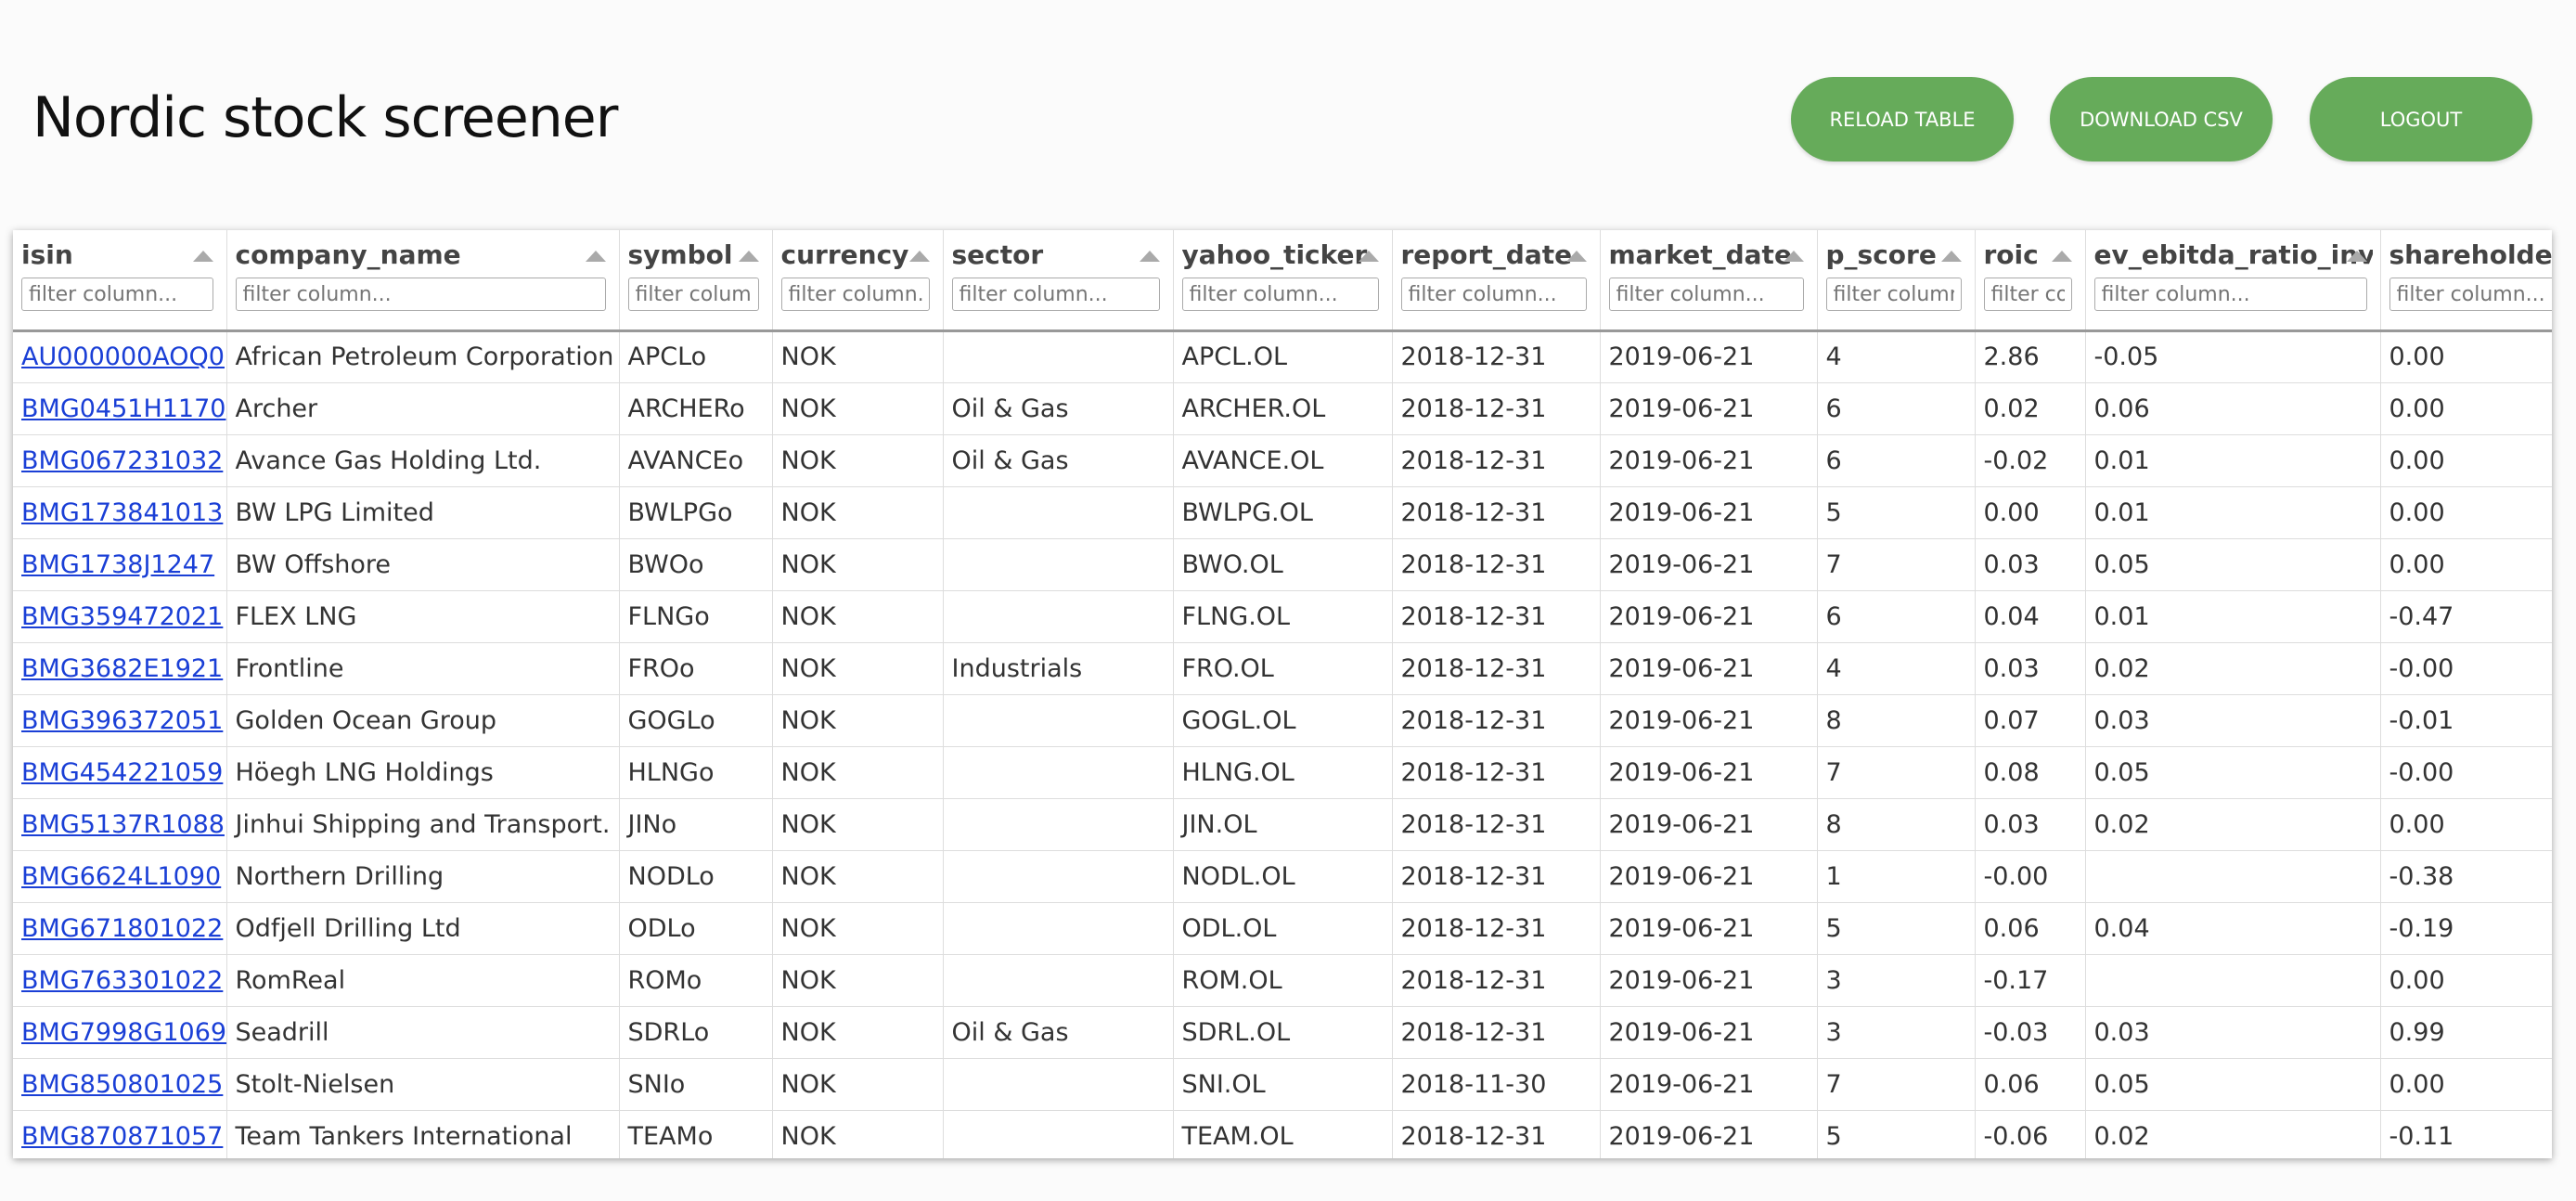 The height and width of the screenshot is (1201, 2576). What do you see at coordinates (122, 460) in the screenshot?
I see `isin-link: BMG067231032` at bounding box center [122, 460].